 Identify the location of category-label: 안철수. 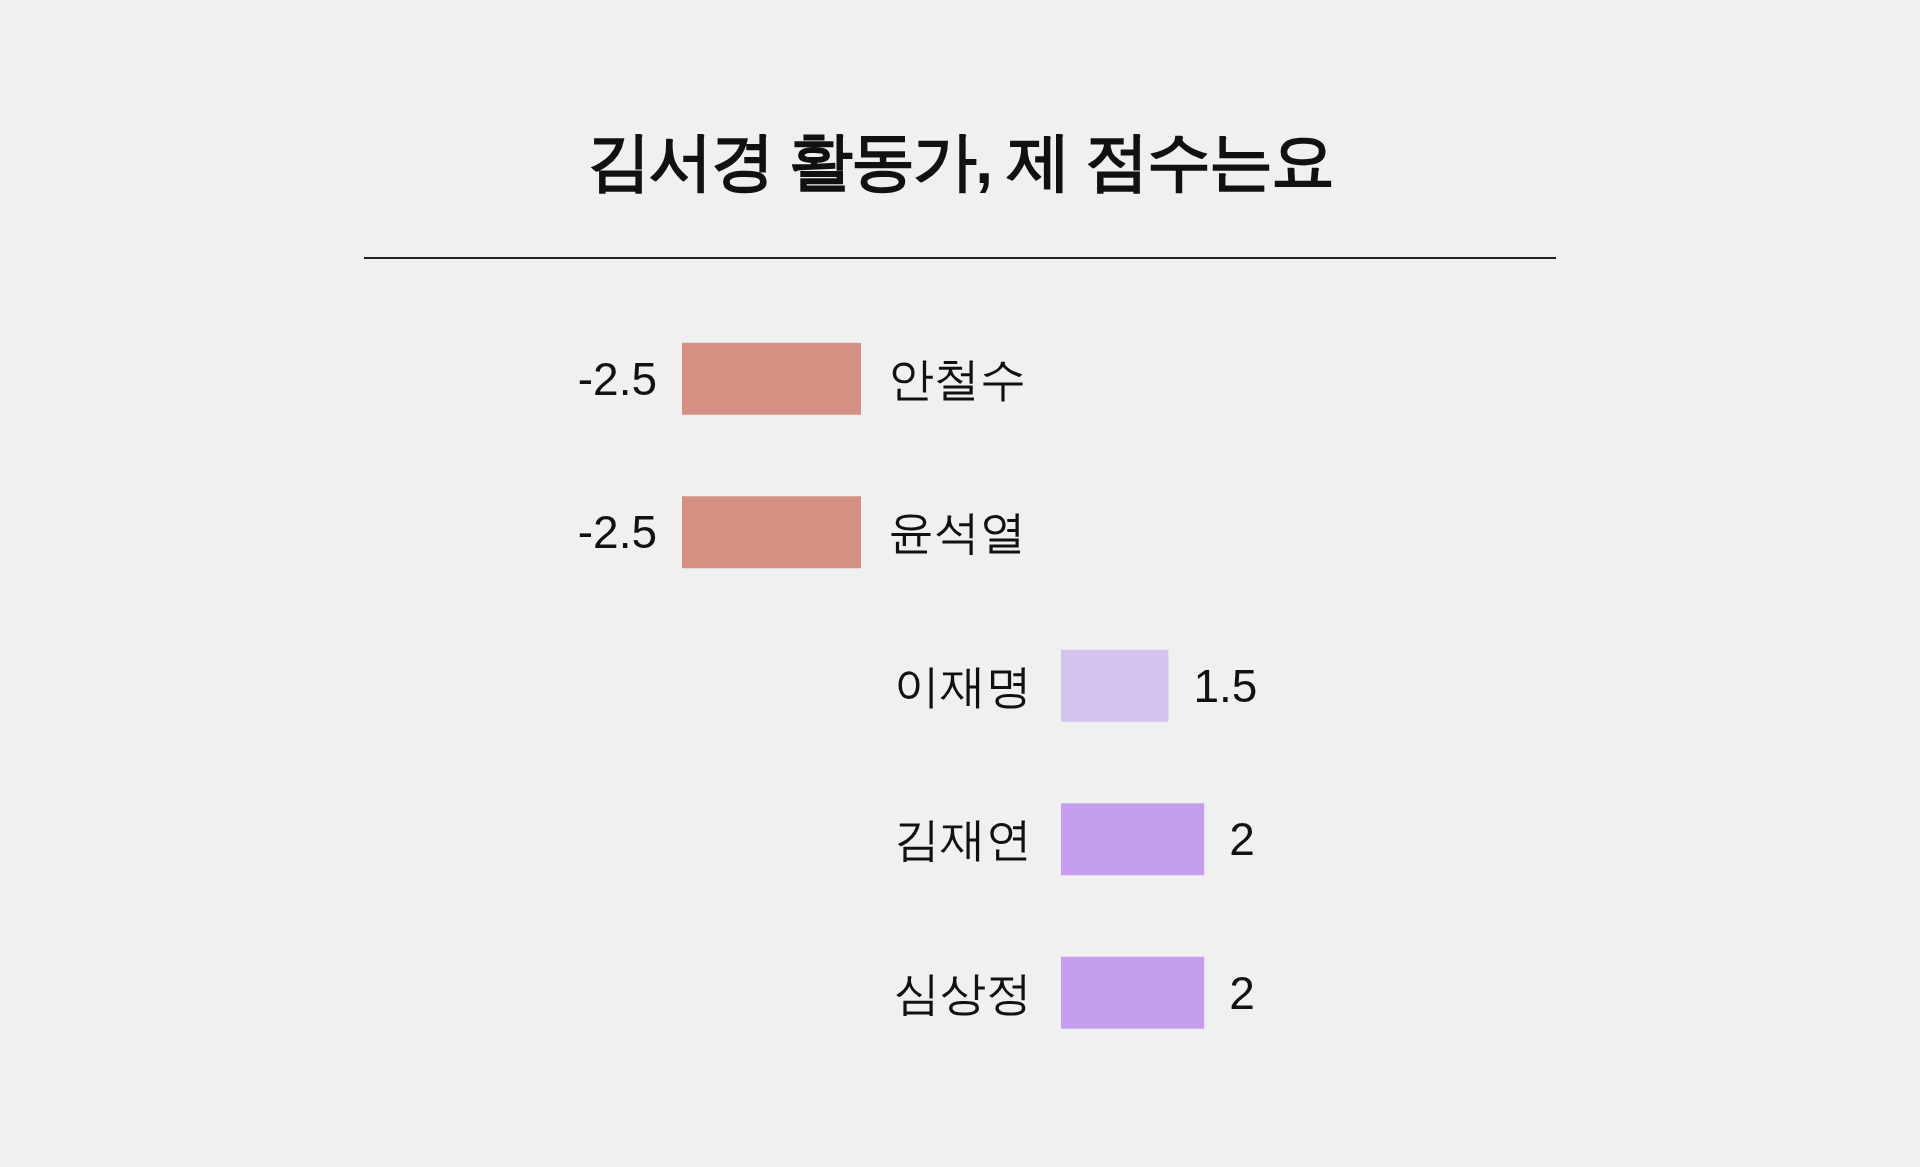
(957, 378).